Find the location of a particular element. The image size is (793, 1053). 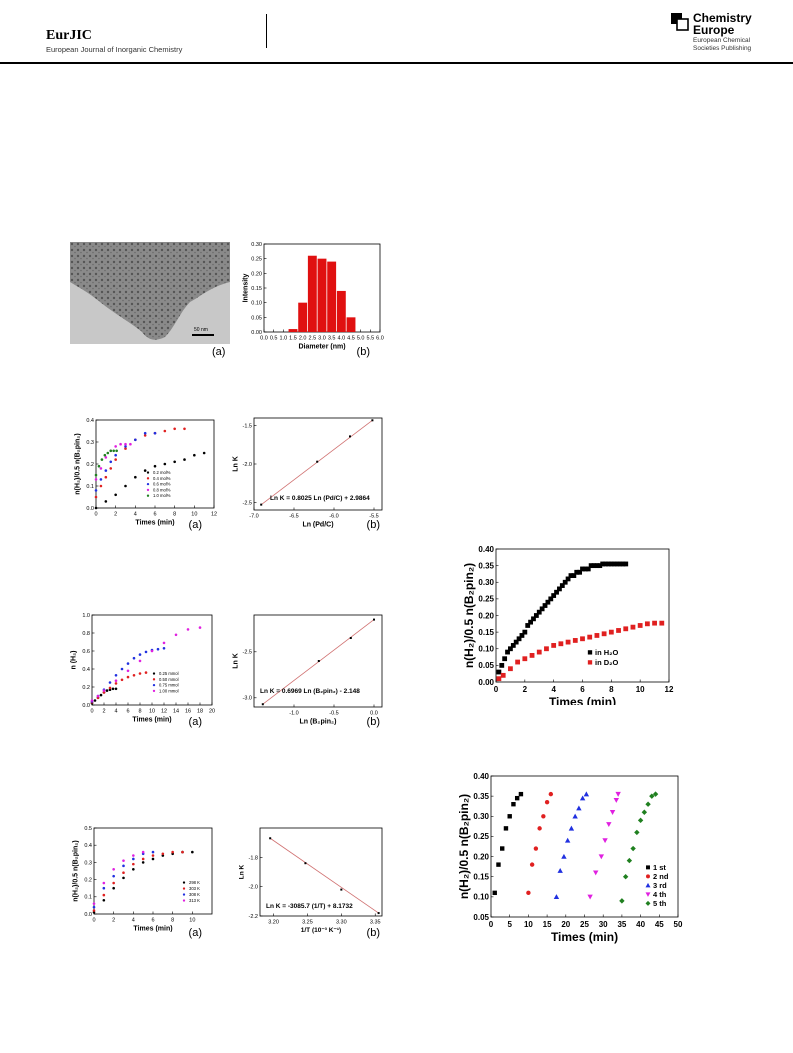

x-tick-label: -5.5 is located at coordinates (373, 517).